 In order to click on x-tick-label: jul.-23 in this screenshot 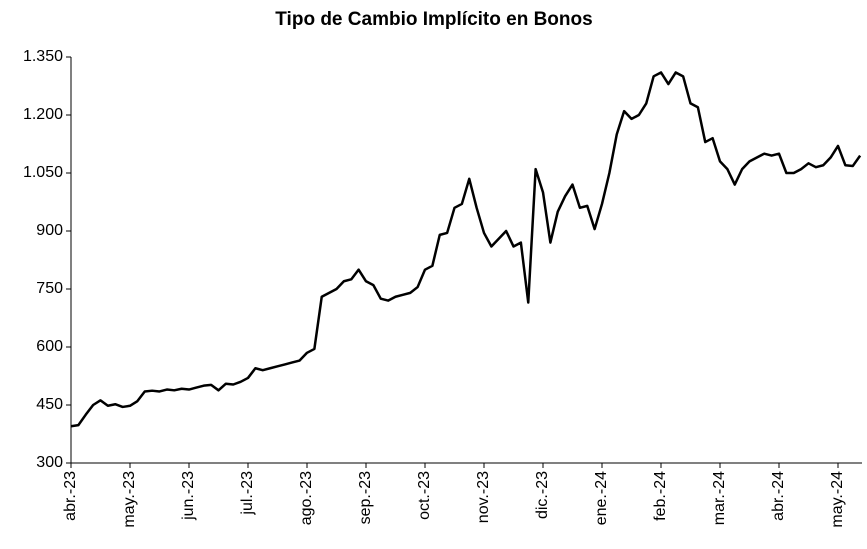, I will do `click(247, 493)`.